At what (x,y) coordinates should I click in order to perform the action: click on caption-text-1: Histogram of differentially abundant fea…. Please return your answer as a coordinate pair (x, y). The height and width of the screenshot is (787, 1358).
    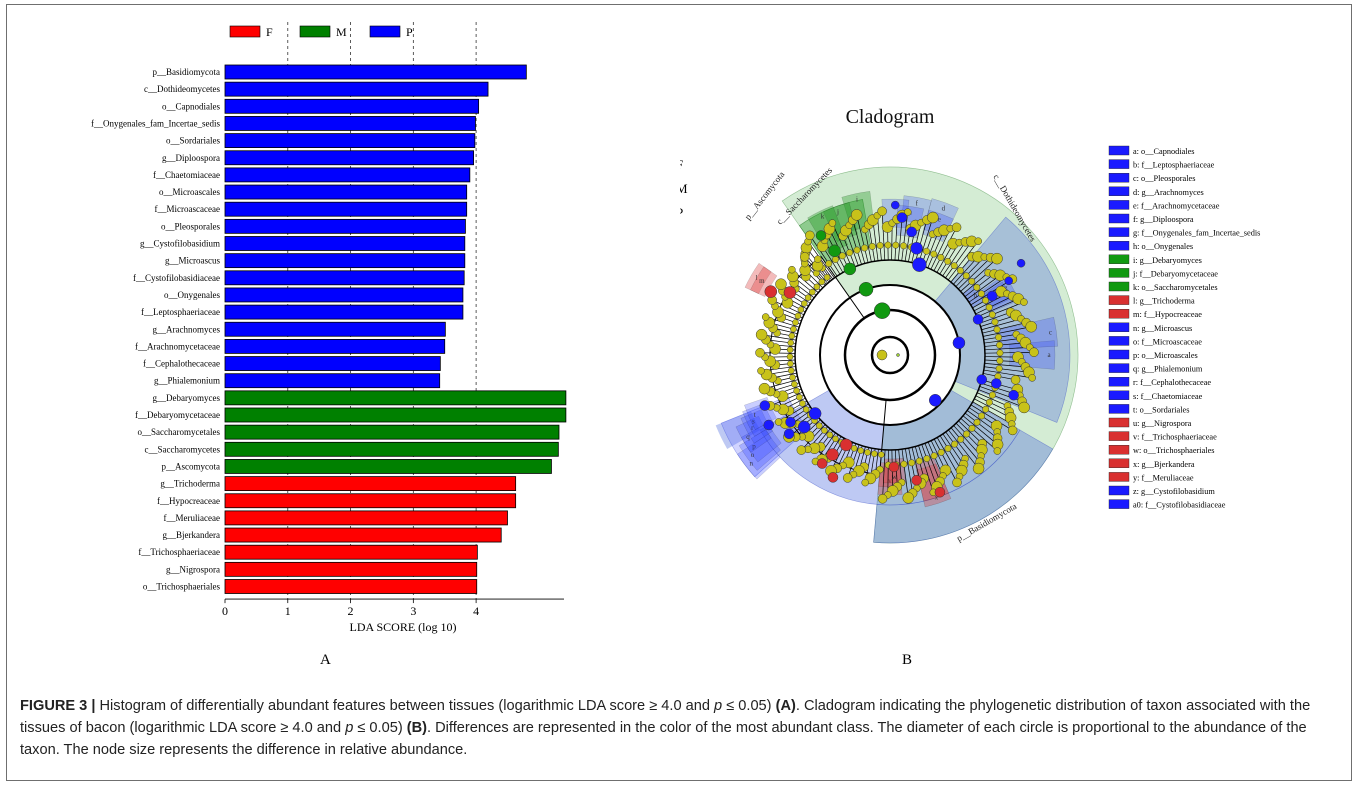
    Looking at the image, I should click on (405, 706).